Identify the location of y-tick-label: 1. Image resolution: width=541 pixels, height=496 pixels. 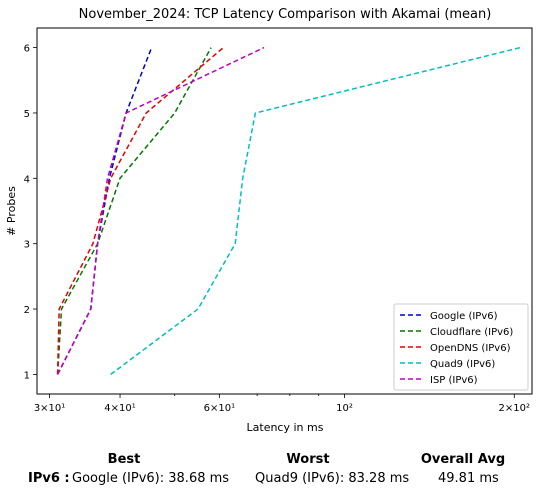
(27, 375).